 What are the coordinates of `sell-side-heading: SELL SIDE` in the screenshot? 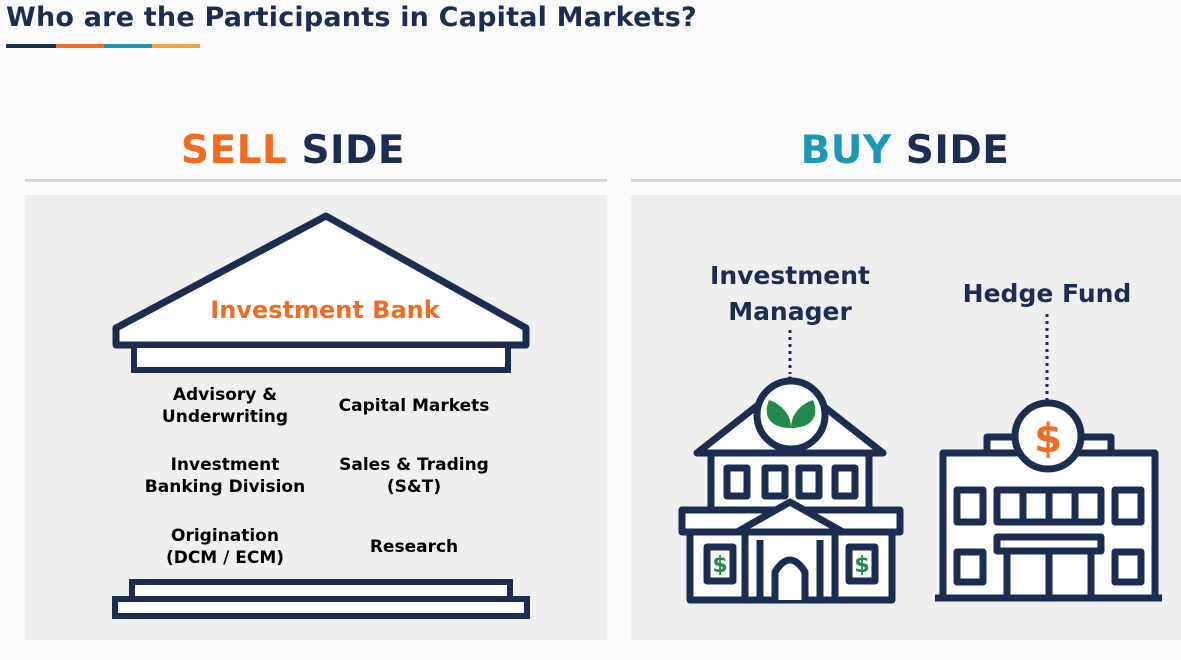 It's located at (293, 150).